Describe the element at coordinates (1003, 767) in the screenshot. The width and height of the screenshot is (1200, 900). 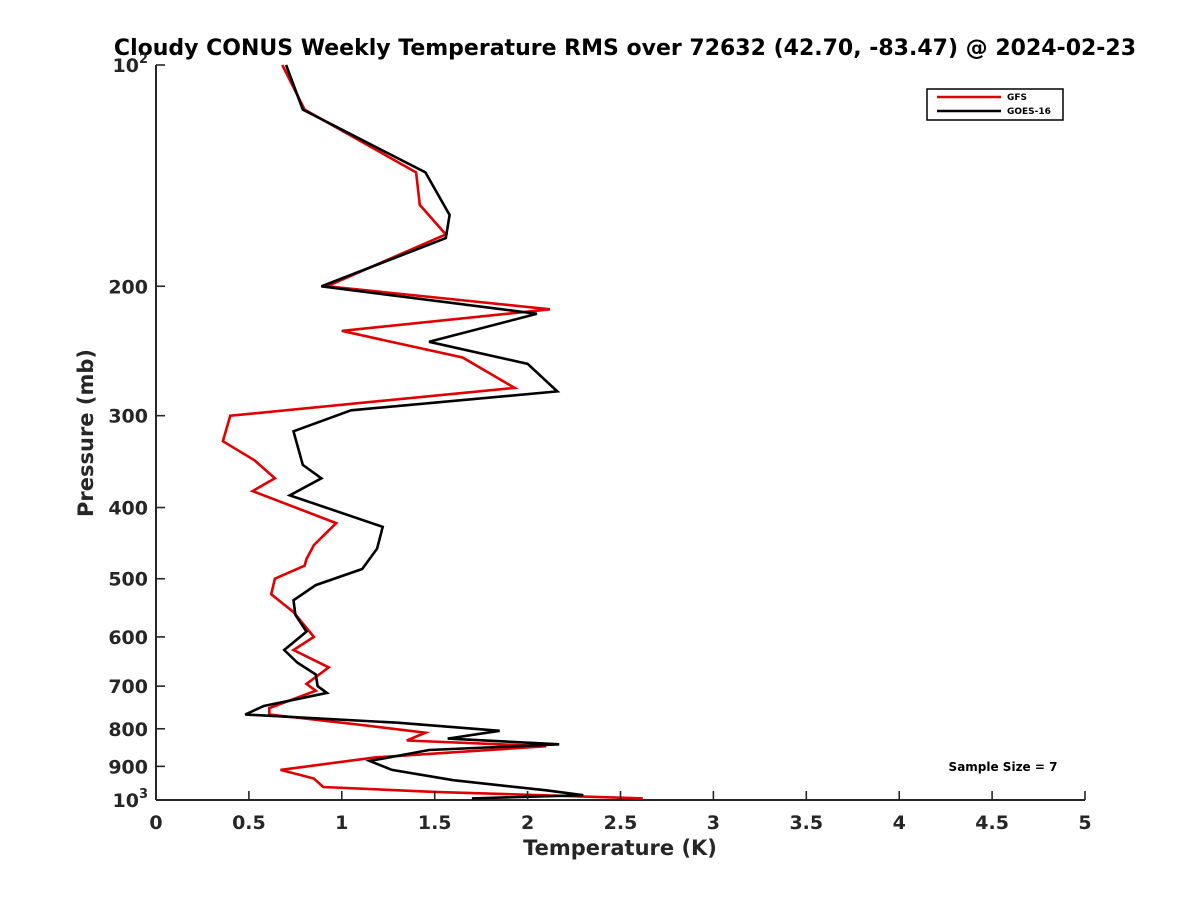
I see `sample-size-annotation: Sample Size = 7` at that location.